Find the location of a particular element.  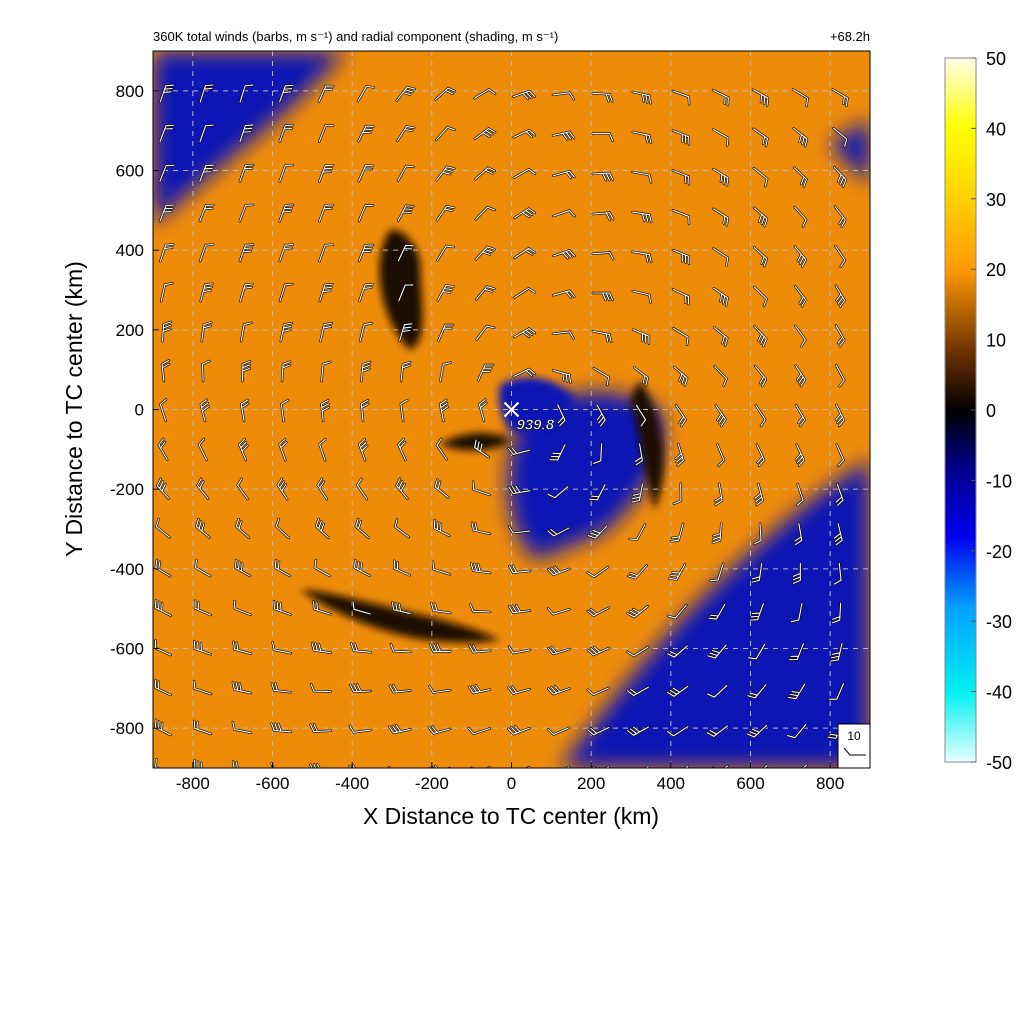

reference-barb-box: 10 is located at coordinates (854, 746).